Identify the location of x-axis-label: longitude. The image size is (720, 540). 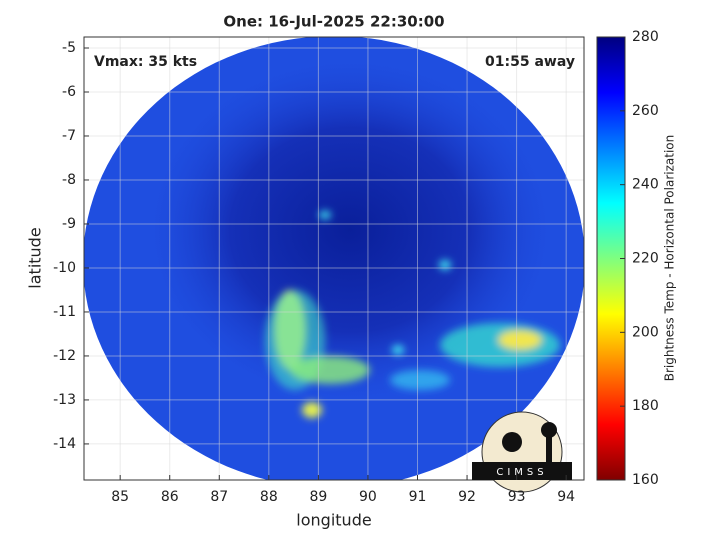
(333, 520).